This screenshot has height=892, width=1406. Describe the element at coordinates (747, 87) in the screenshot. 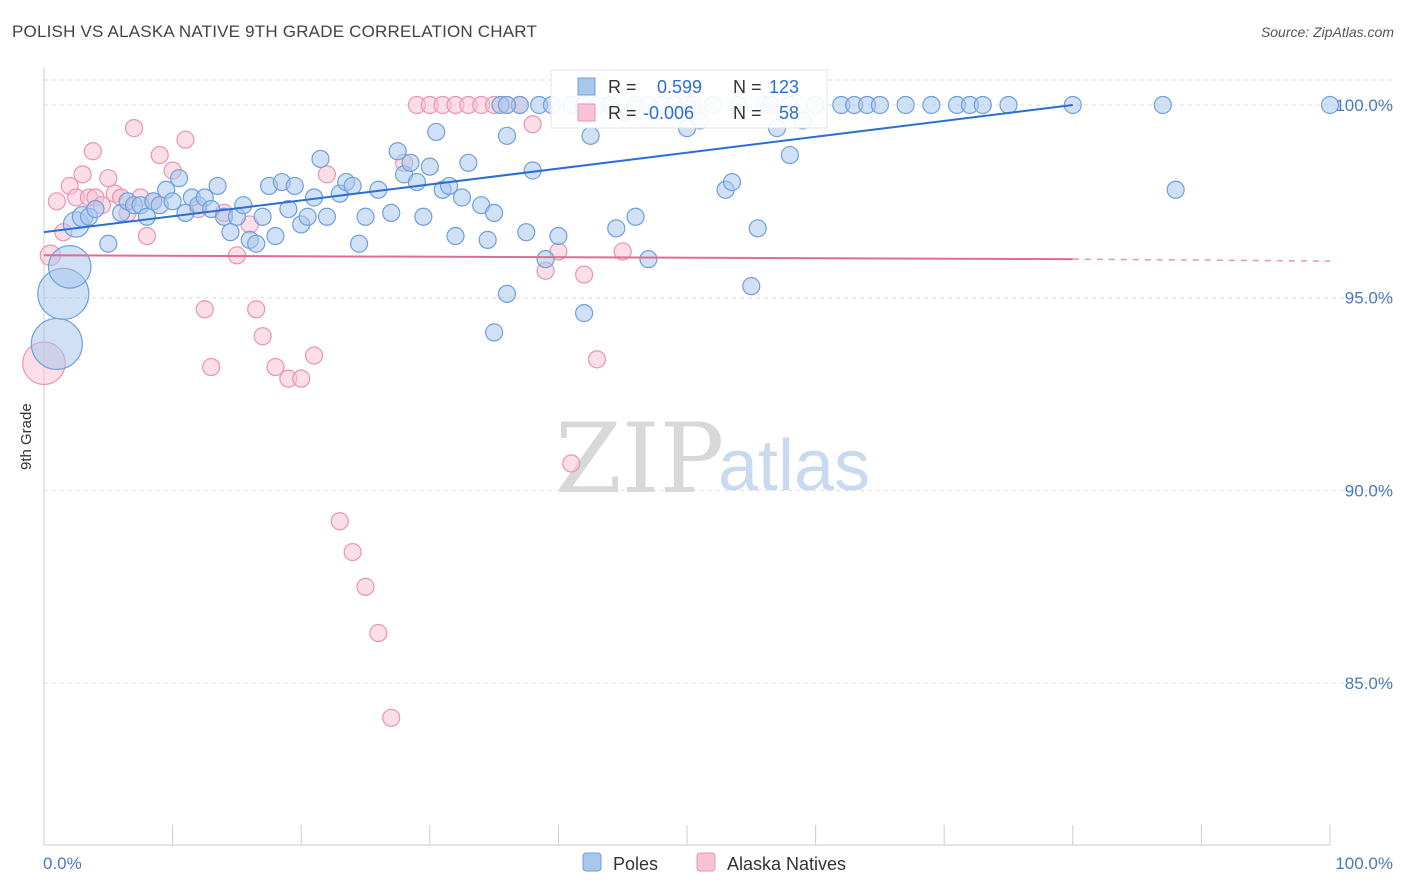

I see `poles-n-label: N =` at that location.